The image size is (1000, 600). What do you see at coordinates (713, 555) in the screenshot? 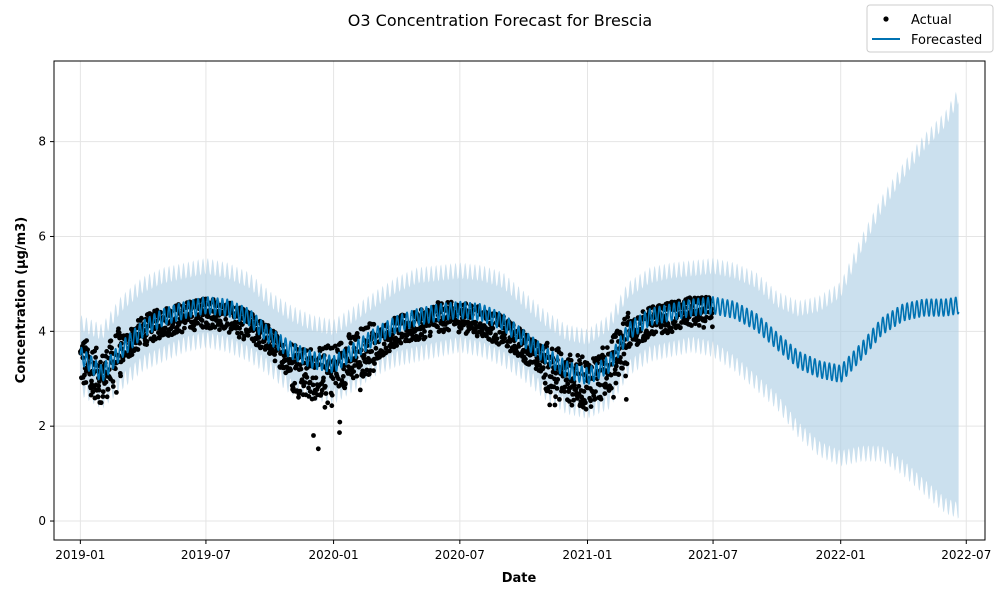
I see `x-tick-label: 2021-07` at bounding box center [713, 555].